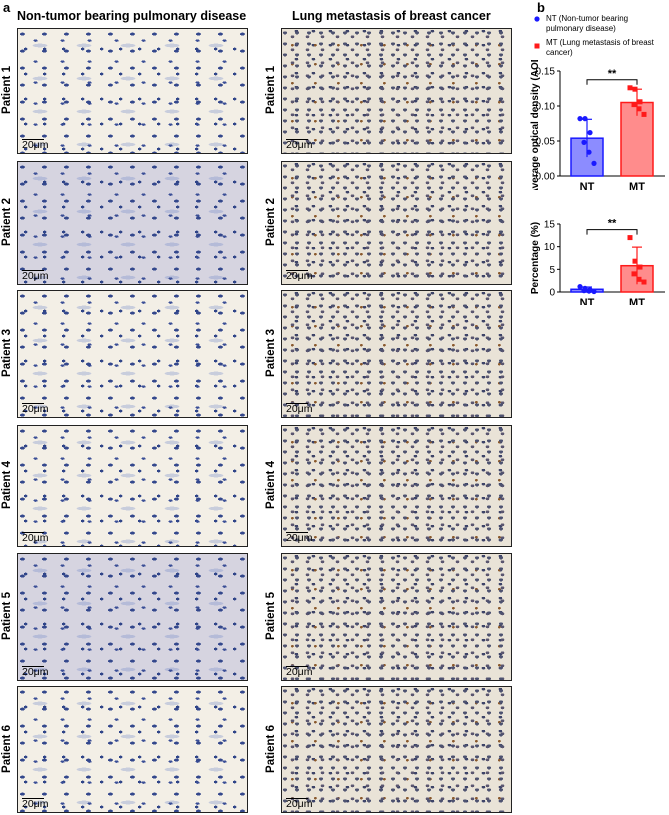 This screenshot has height=815, width=669. Describe the element at coordinates (132, 16) in the screenshot. I see `col-left-title: Non-tumor bearing pulmonary disease` at that location.